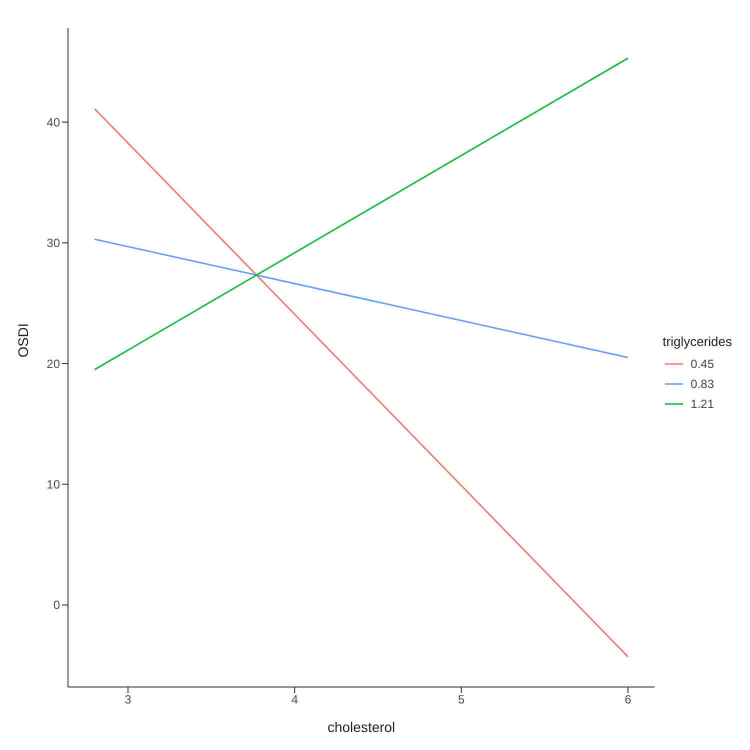 Image resolution: width=750 pixels, height=750 pixels. What do you see at coordinates (53, 363) in the screenshot?
I see `y-tick-label: 20` at bounding box center [53, 363].